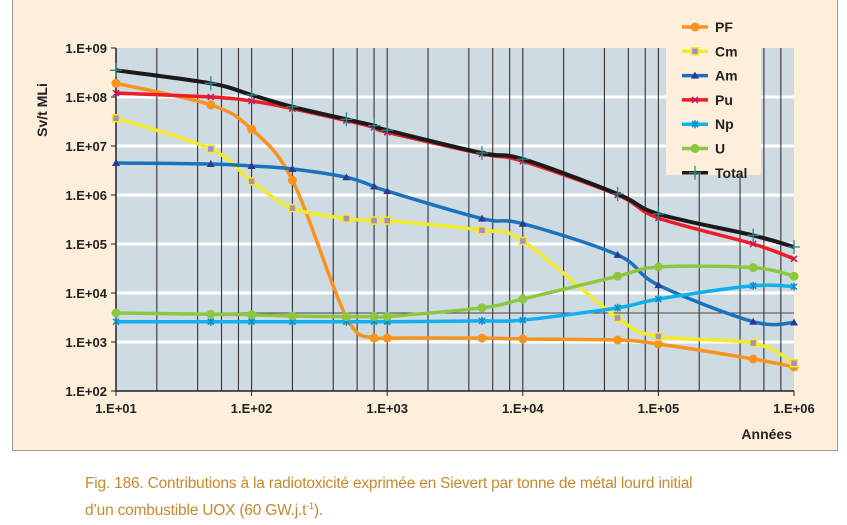 The height and width of the screenshot is (525, 847). I want to click on x-axis-label: Années, so click(766, 434).